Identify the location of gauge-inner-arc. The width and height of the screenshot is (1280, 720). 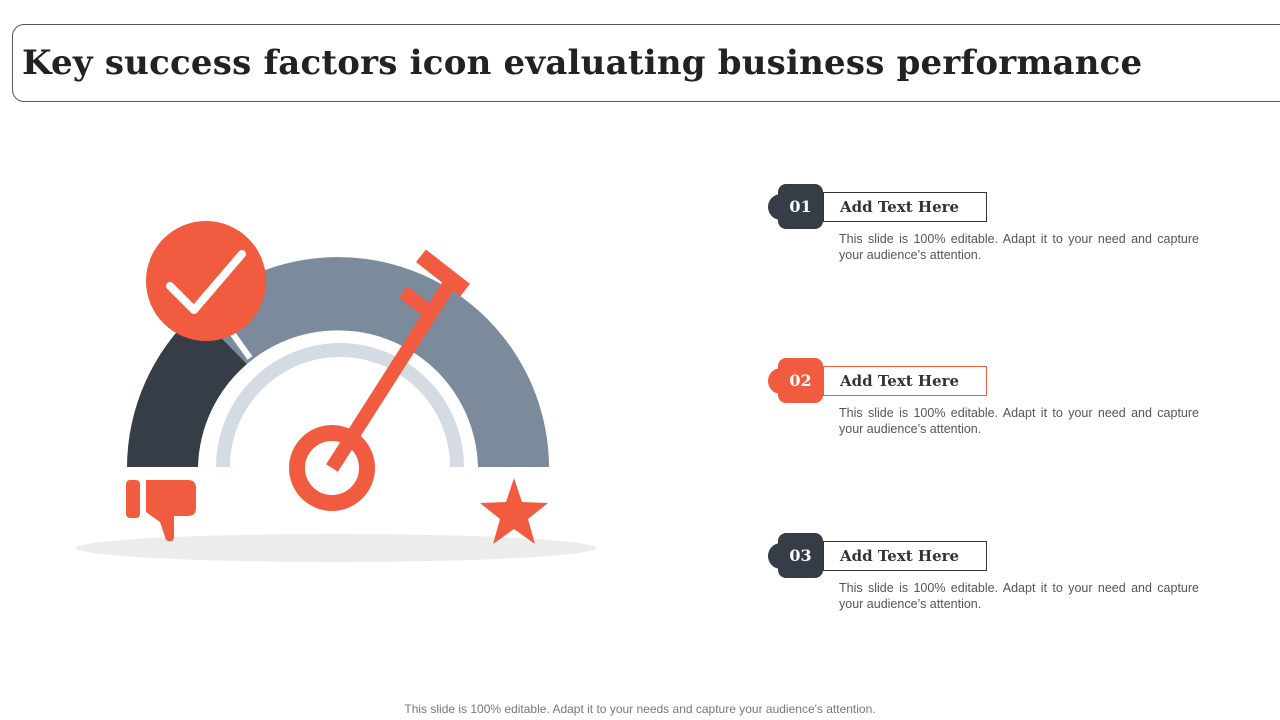
(340, 405).